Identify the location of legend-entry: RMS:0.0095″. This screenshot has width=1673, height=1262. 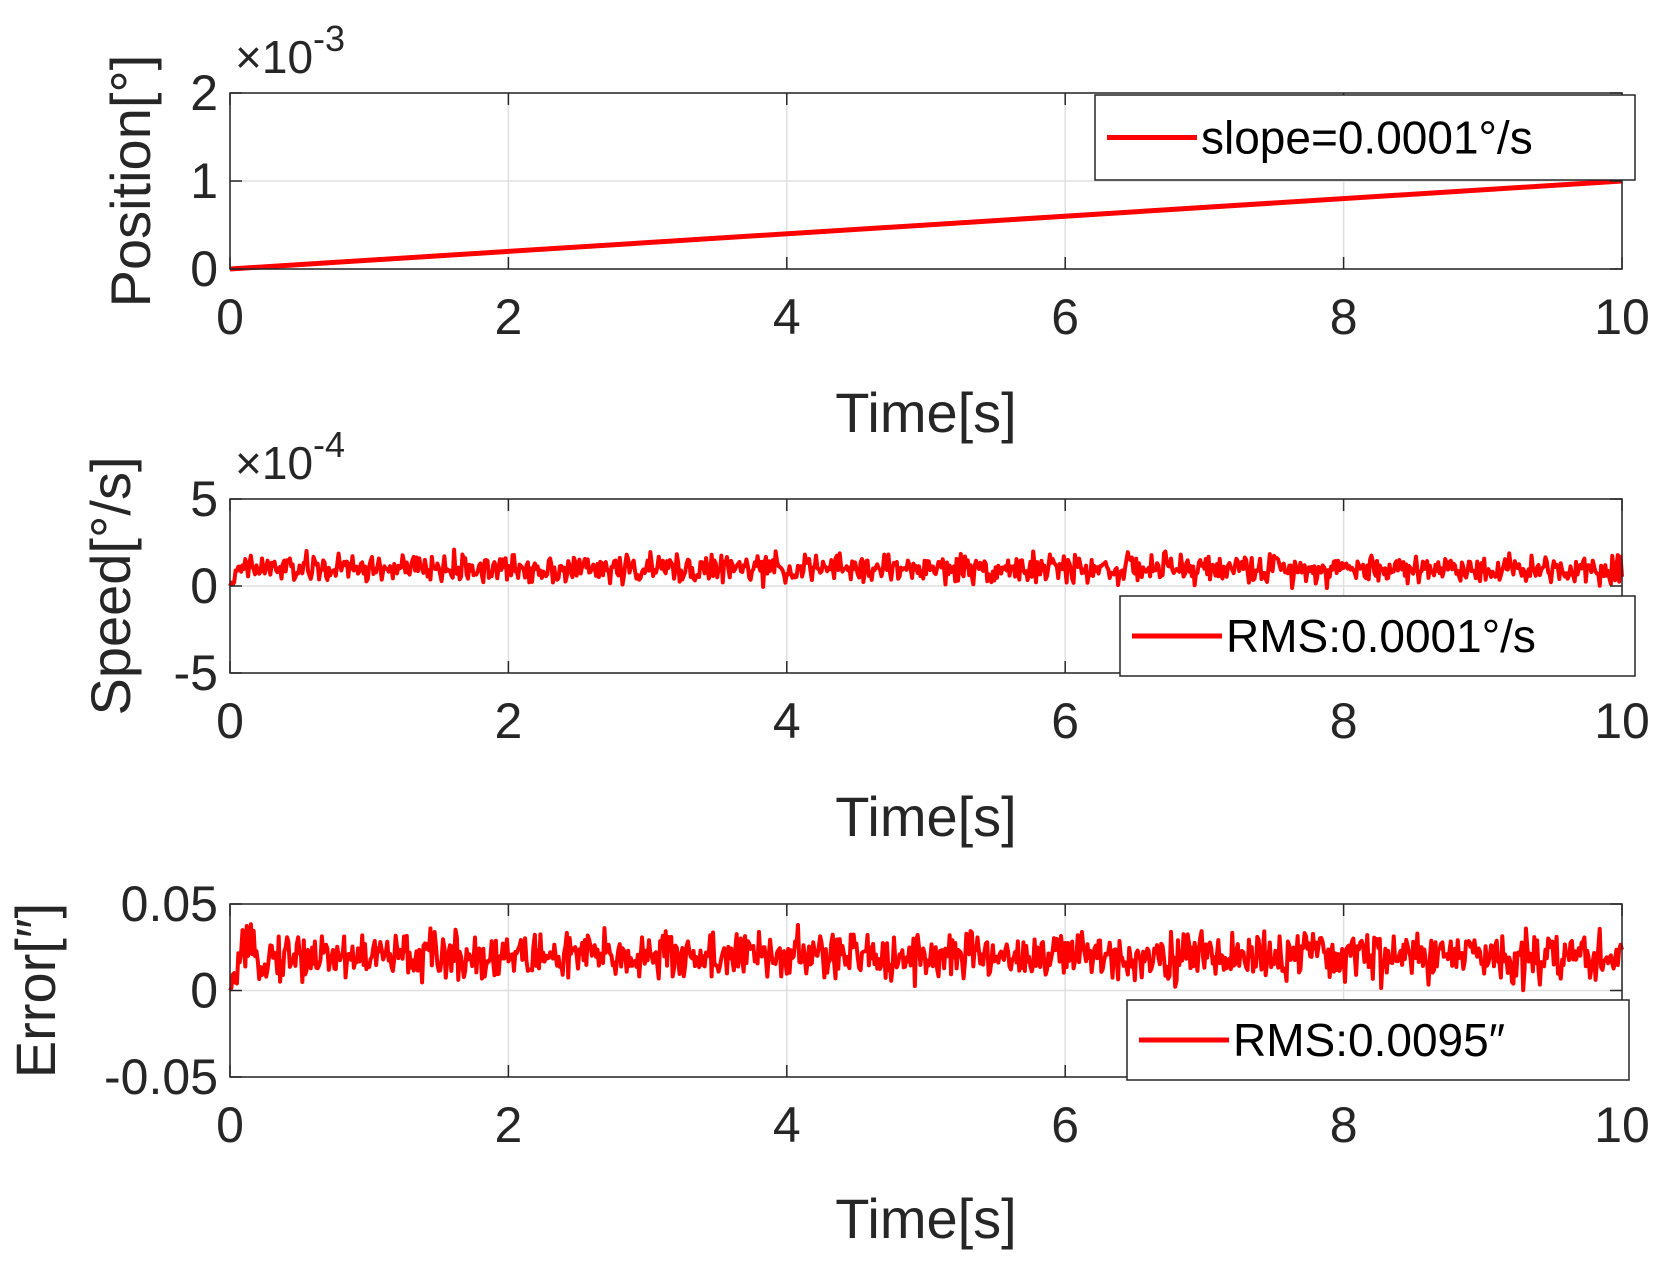
(1369, 1040).